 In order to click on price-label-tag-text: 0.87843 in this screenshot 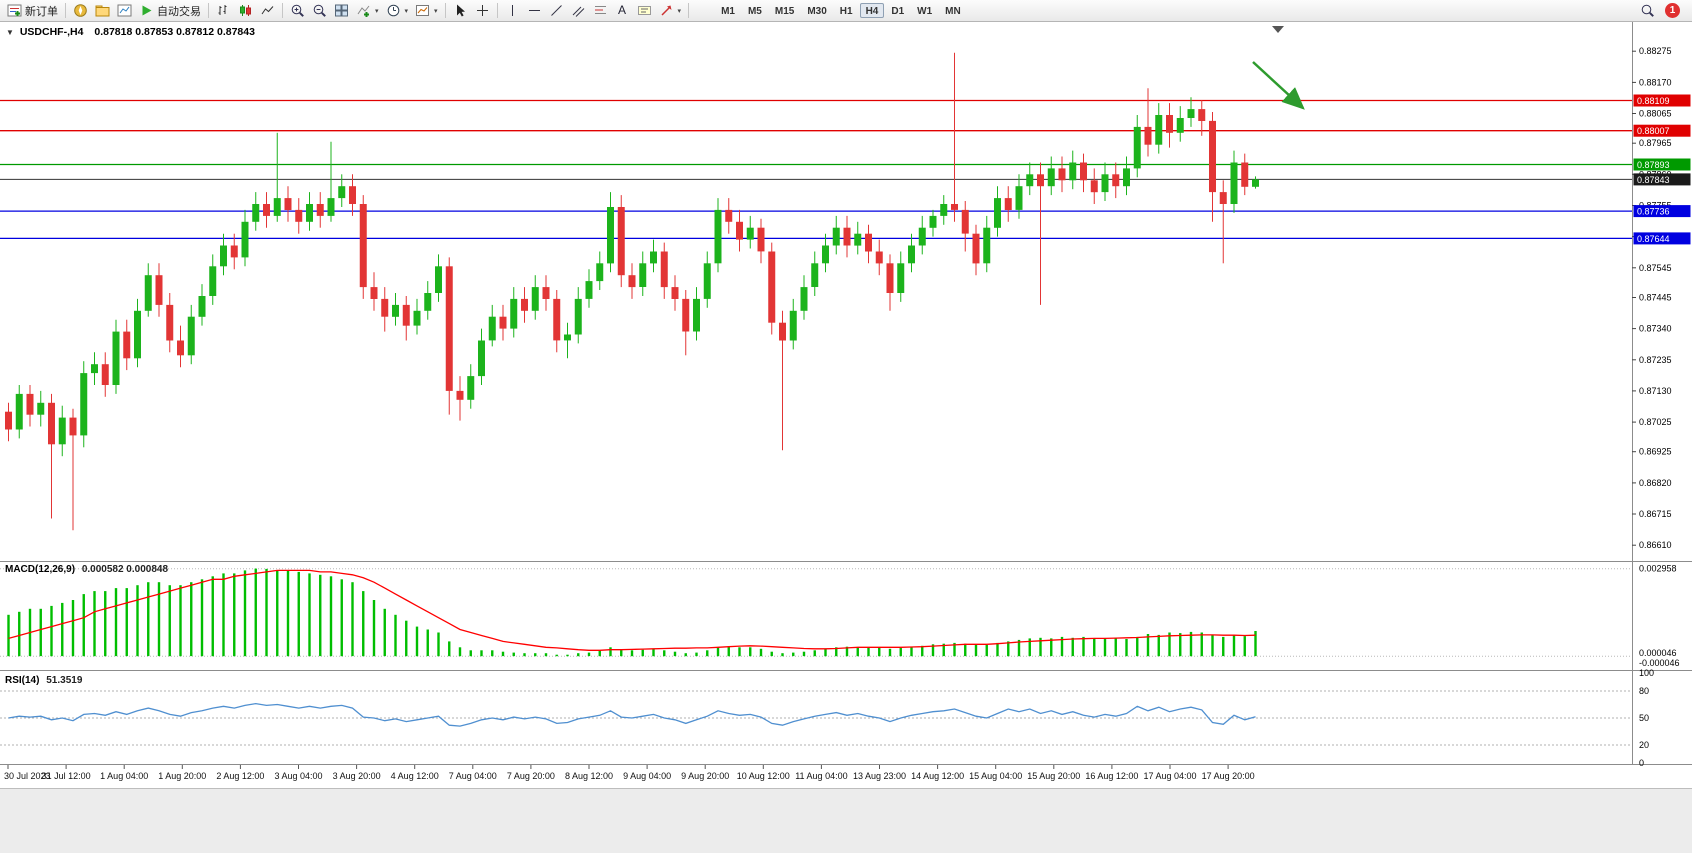, I will do `click(1653, 180)`.